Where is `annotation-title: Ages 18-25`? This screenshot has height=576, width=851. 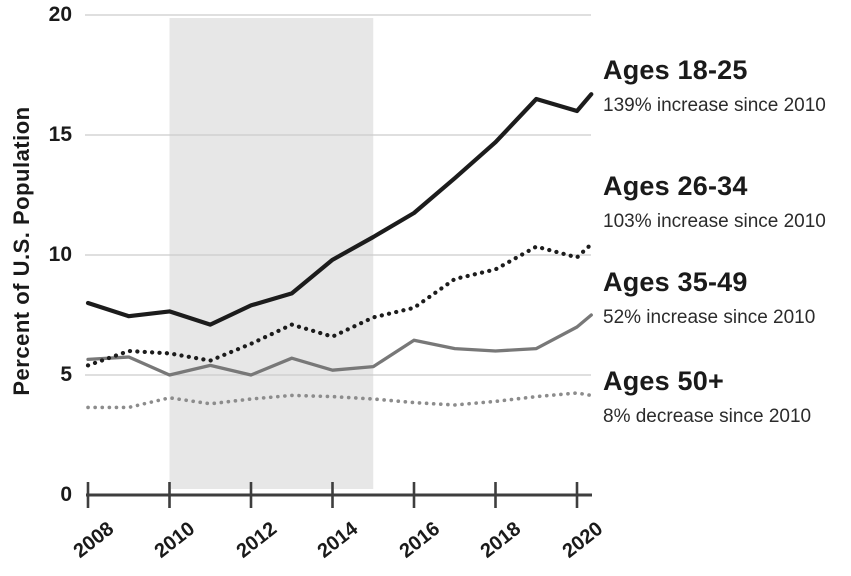
annotation-title: Ages 18-25 is located at coordinates (675, 70).